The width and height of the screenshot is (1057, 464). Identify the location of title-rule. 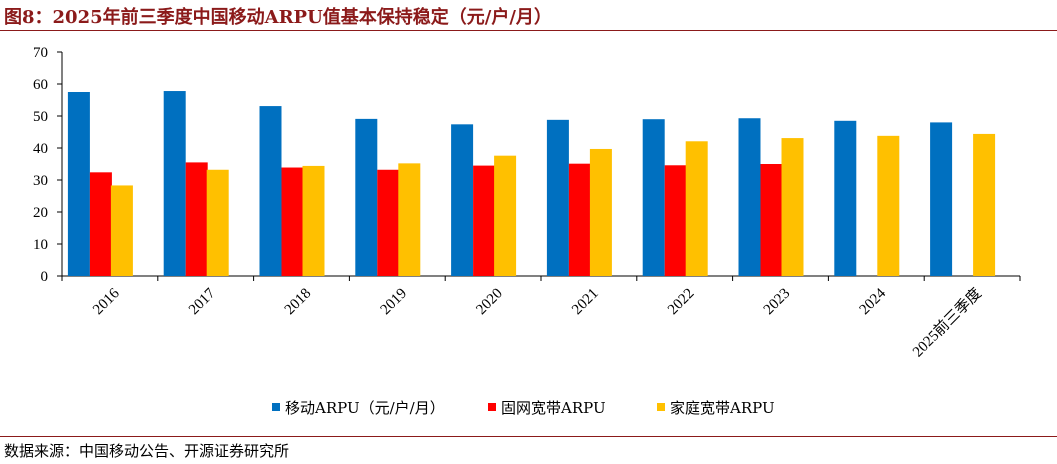
(528, 30).